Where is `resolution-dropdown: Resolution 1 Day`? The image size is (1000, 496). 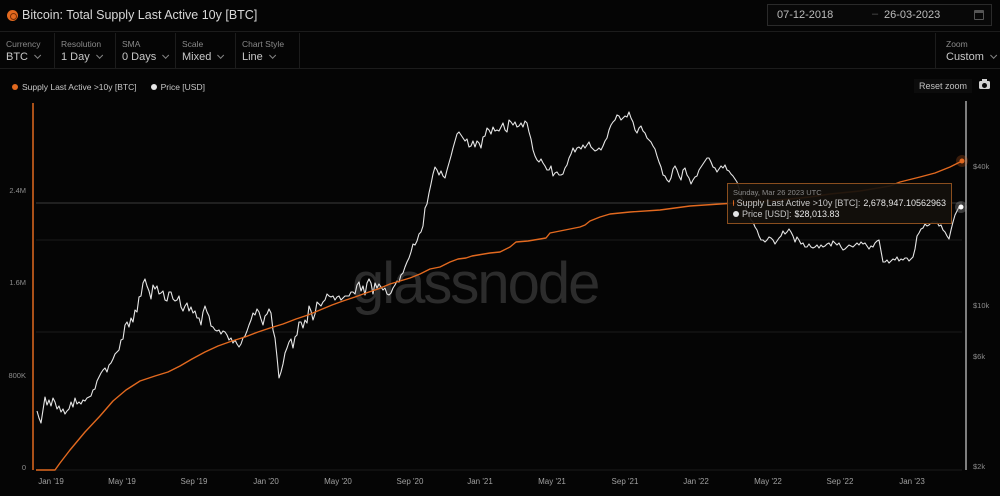 resolution-dropdown: Resolution 1 Day is located at coordinates (85, 51).